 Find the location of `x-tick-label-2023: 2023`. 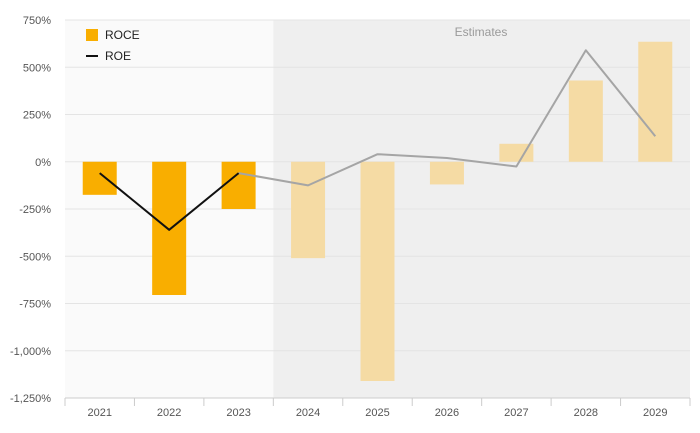

x-tick-label-2023: 2023 is located at coordinates (238, 413).